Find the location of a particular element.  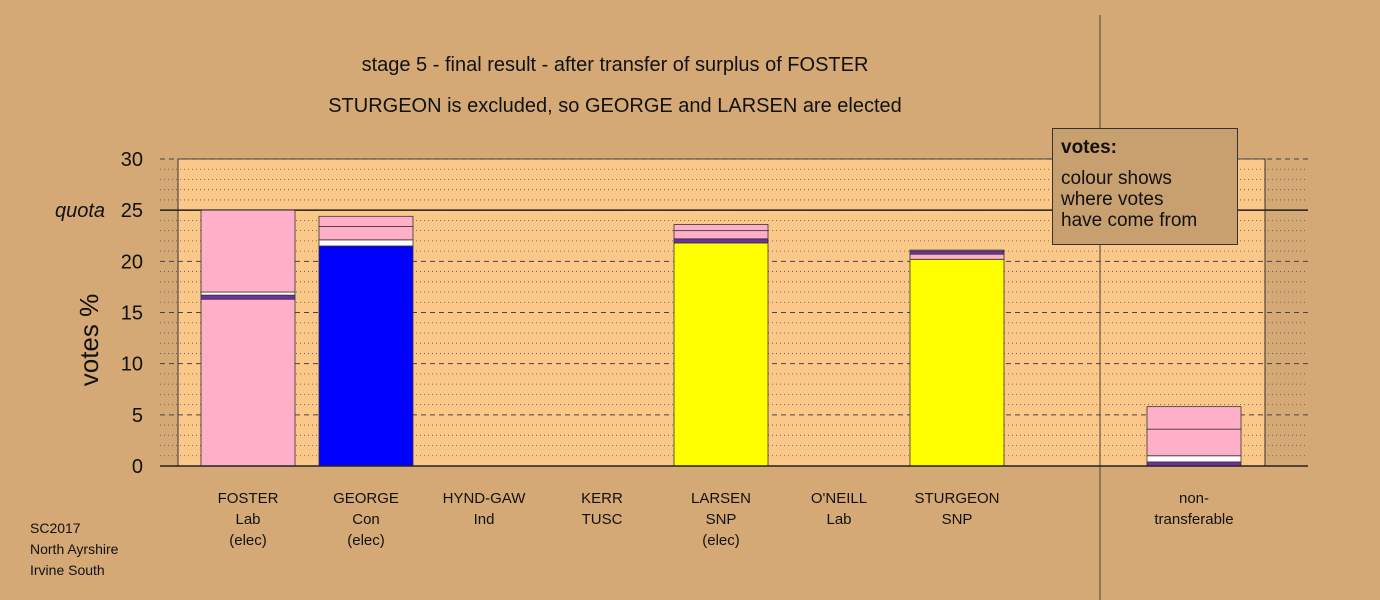

legend-line: have come from is located at coordinates (1129, 220).